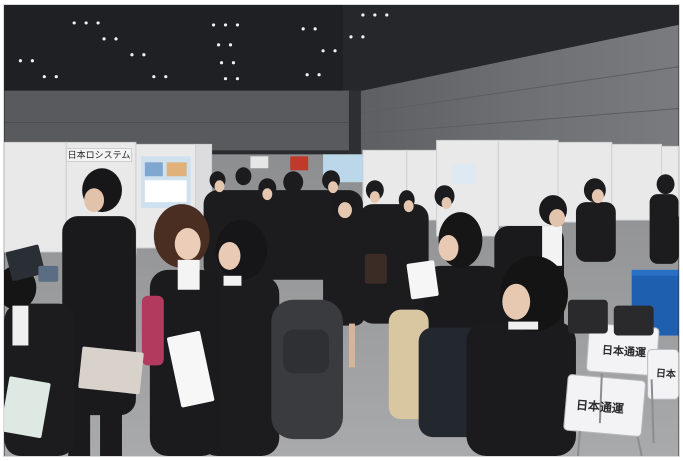  I want to click on chair-label: 日本, so click(666, 374).